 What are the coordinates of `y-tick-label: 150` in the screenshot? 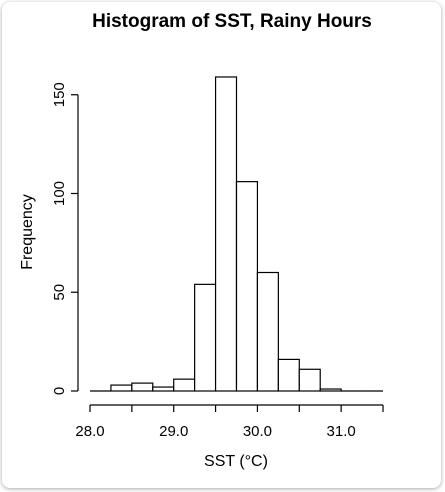 It's located at (59, 94).